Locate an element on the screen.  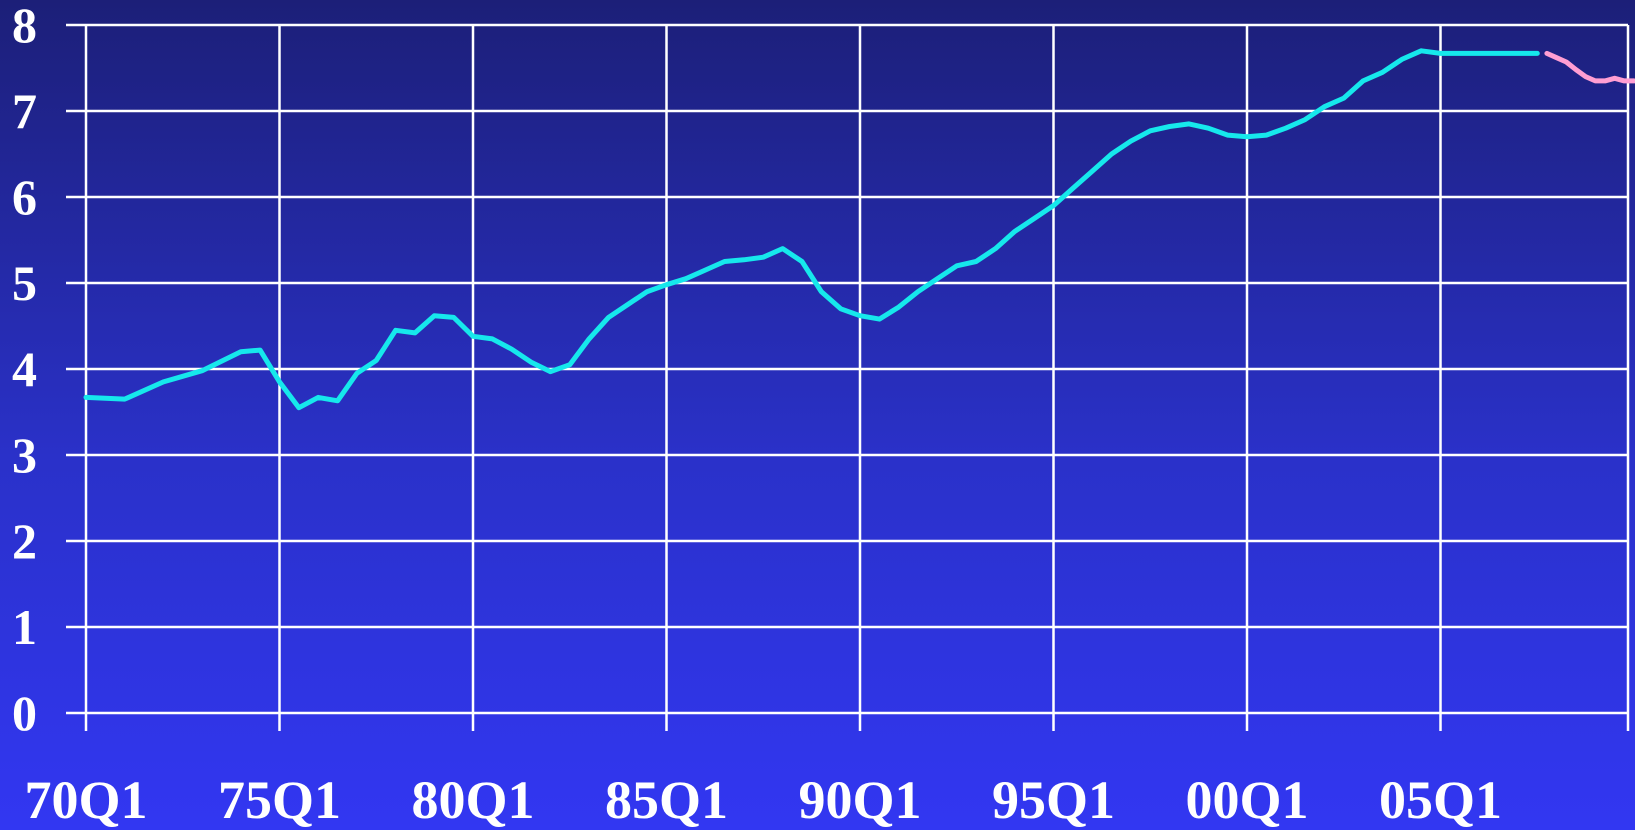
x-tick-label: 90Q1 is located at coordinates (859, 800).